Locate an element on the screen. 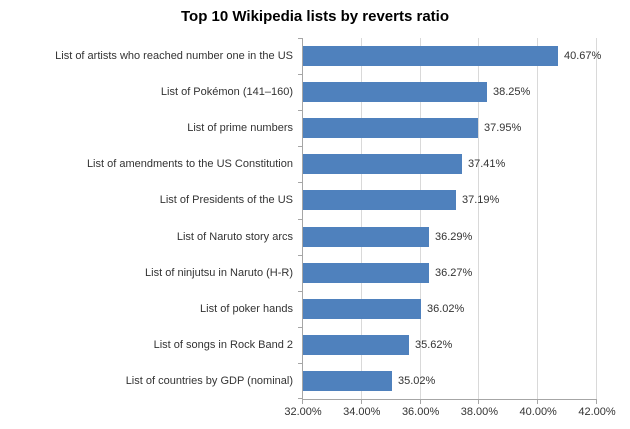 The width and height of the screenshot is (630, 429). x-axis-line is located at coordinates (449, 399).